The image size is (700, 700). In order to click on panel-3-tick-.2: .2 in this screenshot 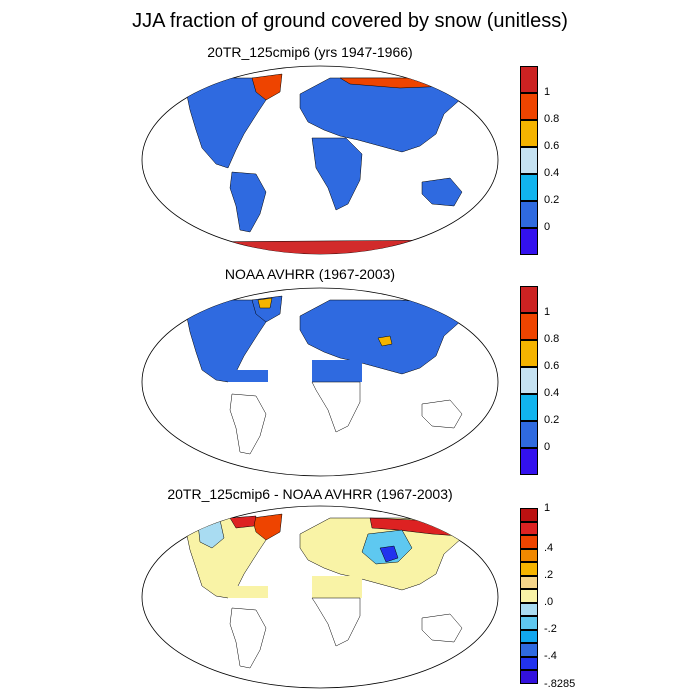, I will do `click(549, 575)`.